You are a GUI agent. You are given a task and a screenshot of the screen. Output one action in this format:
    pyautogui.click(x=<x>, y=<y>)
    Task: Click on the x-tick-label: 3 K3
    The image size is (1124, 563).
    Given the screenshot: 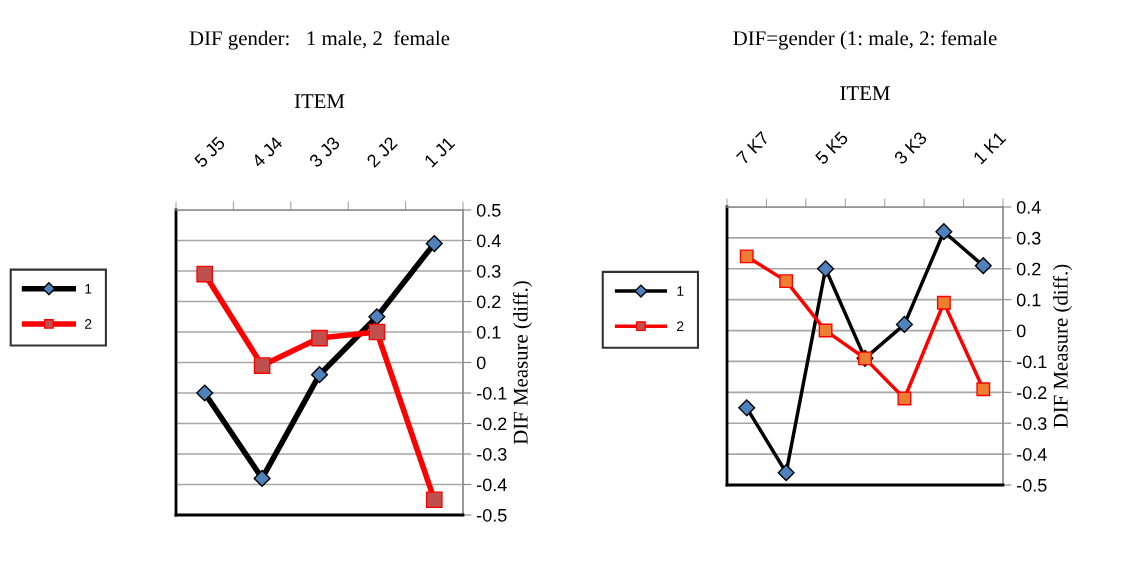 What is the action you would take?
    pyautogui.click(x=910, y=148)
    